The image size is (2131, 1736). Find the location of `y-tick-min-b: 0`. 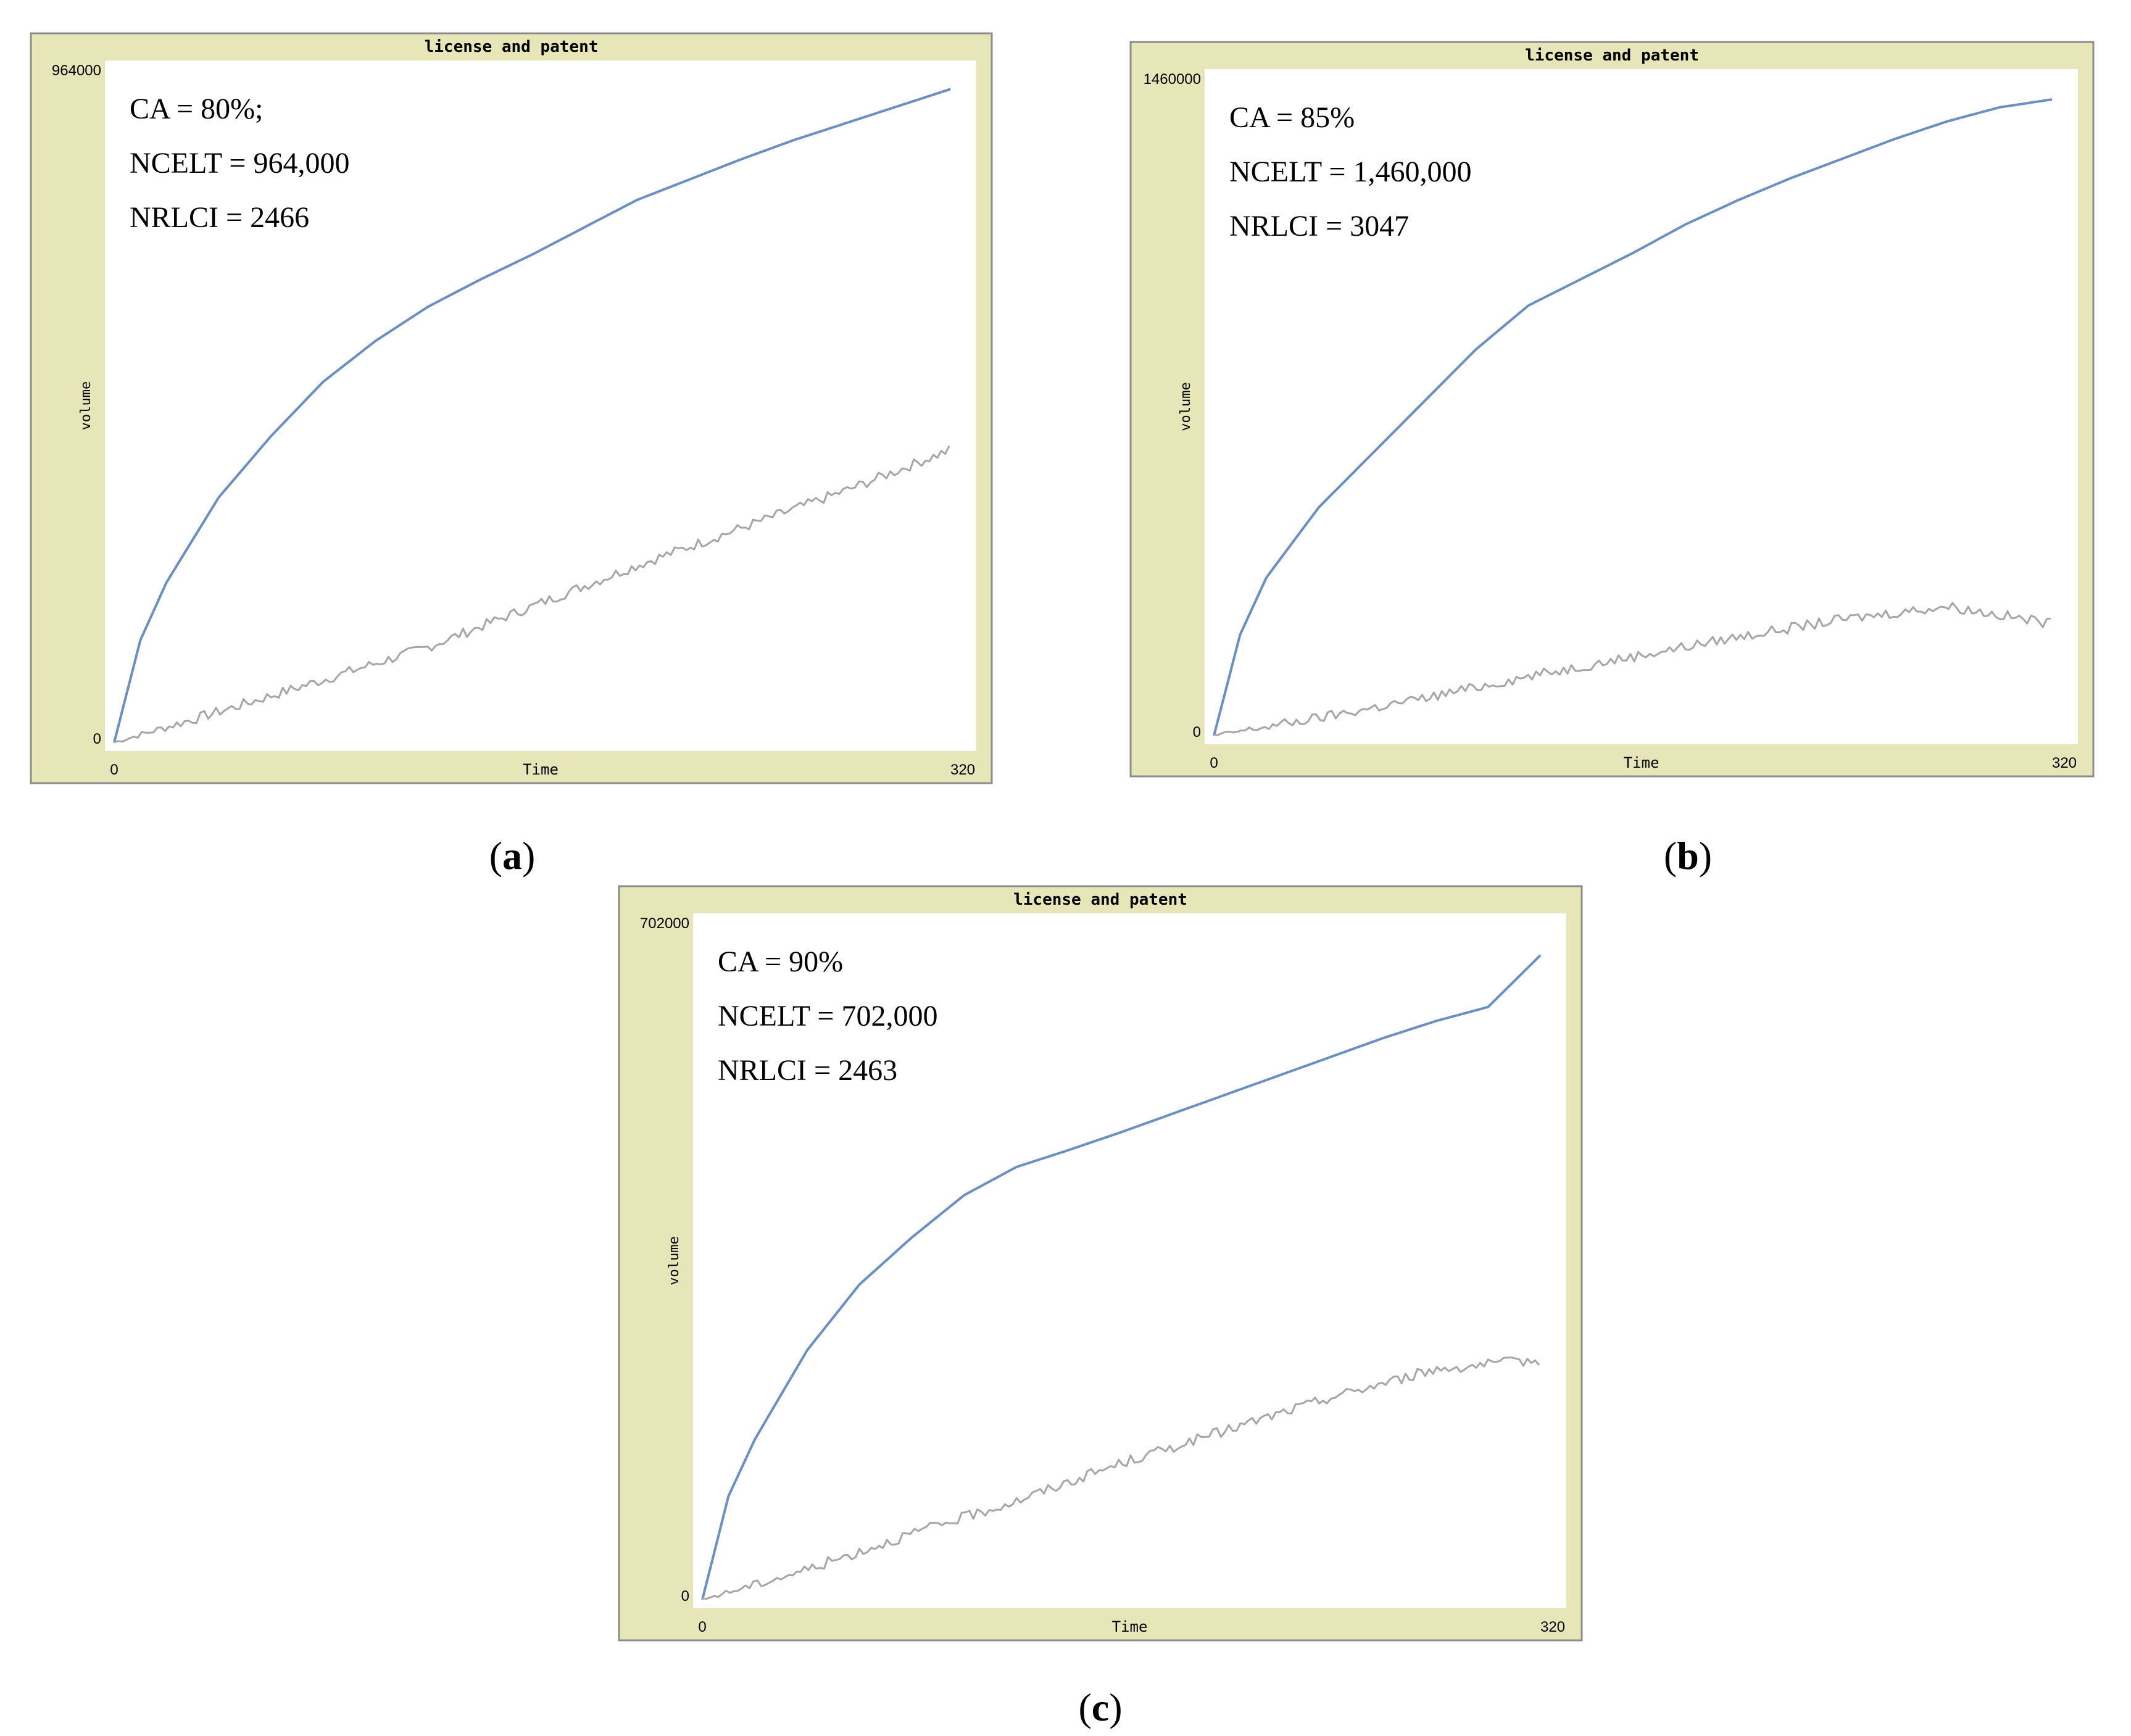

y-tick-min-b: 0 is located at coordinates (1197, 732).